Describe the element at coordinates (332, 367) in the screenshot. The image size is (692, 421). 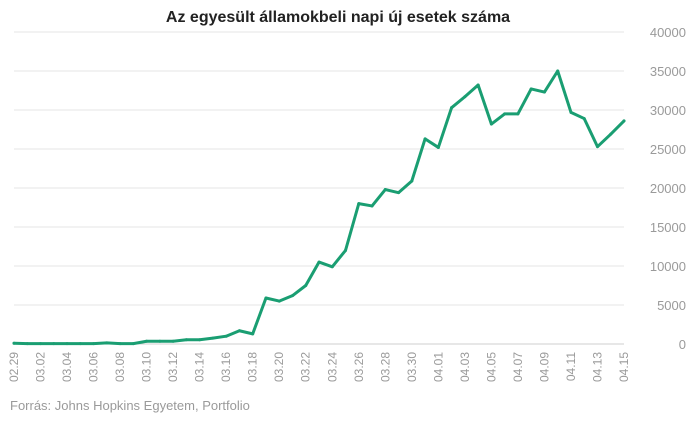
I see `x-tick-label: 03.24` at that location.